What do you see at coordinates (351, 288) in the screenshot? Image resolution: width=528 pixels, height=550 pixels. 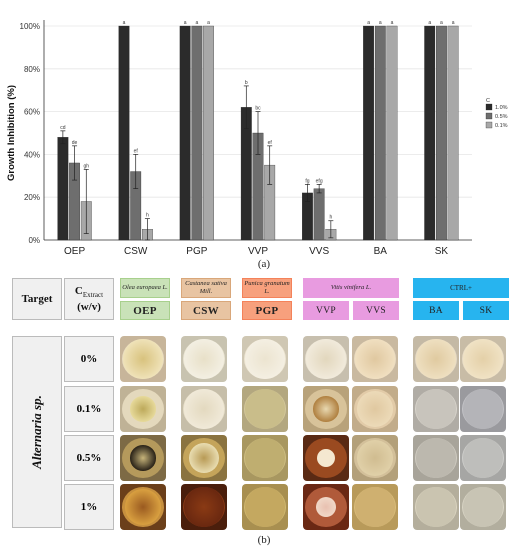 I see `plant-source-label: Vitis vinifera L.` at bounding box center [351, 288].